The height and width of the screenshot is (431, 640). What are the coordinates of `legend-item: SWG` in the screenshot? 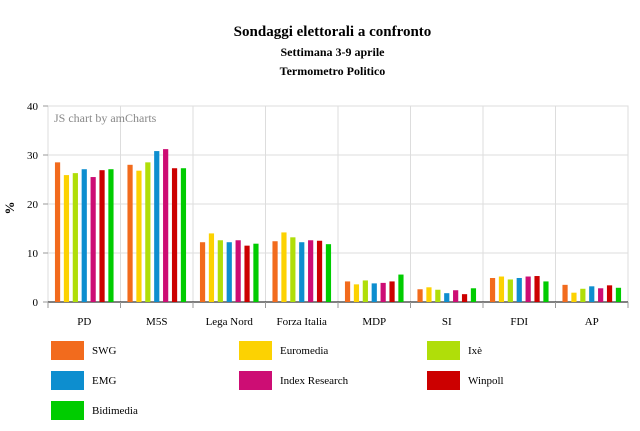 It's located at (83, 350).